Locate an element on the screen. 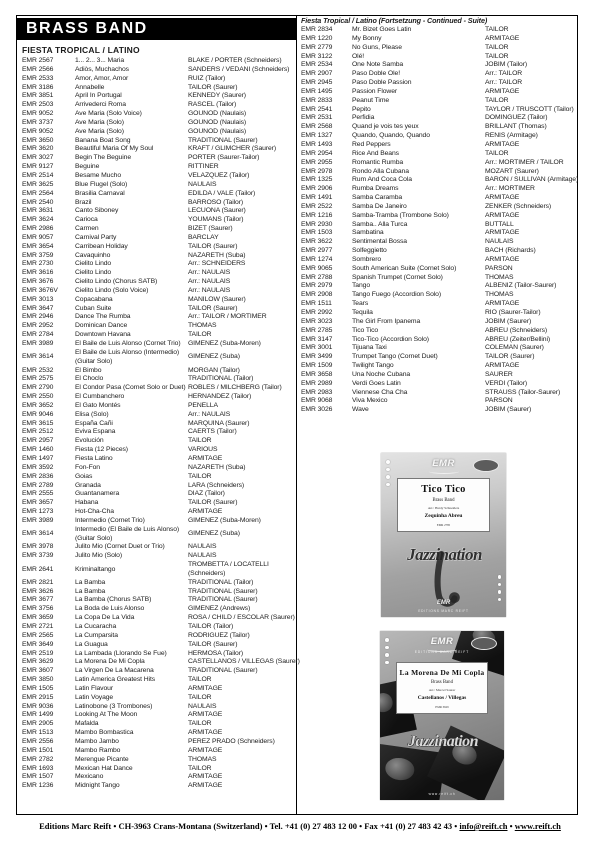 This screenshot has height=849, width=600. table-row: EMR 3625 Blue Flugel (Solo) NAULAIS is located at coordinates (158, 185).